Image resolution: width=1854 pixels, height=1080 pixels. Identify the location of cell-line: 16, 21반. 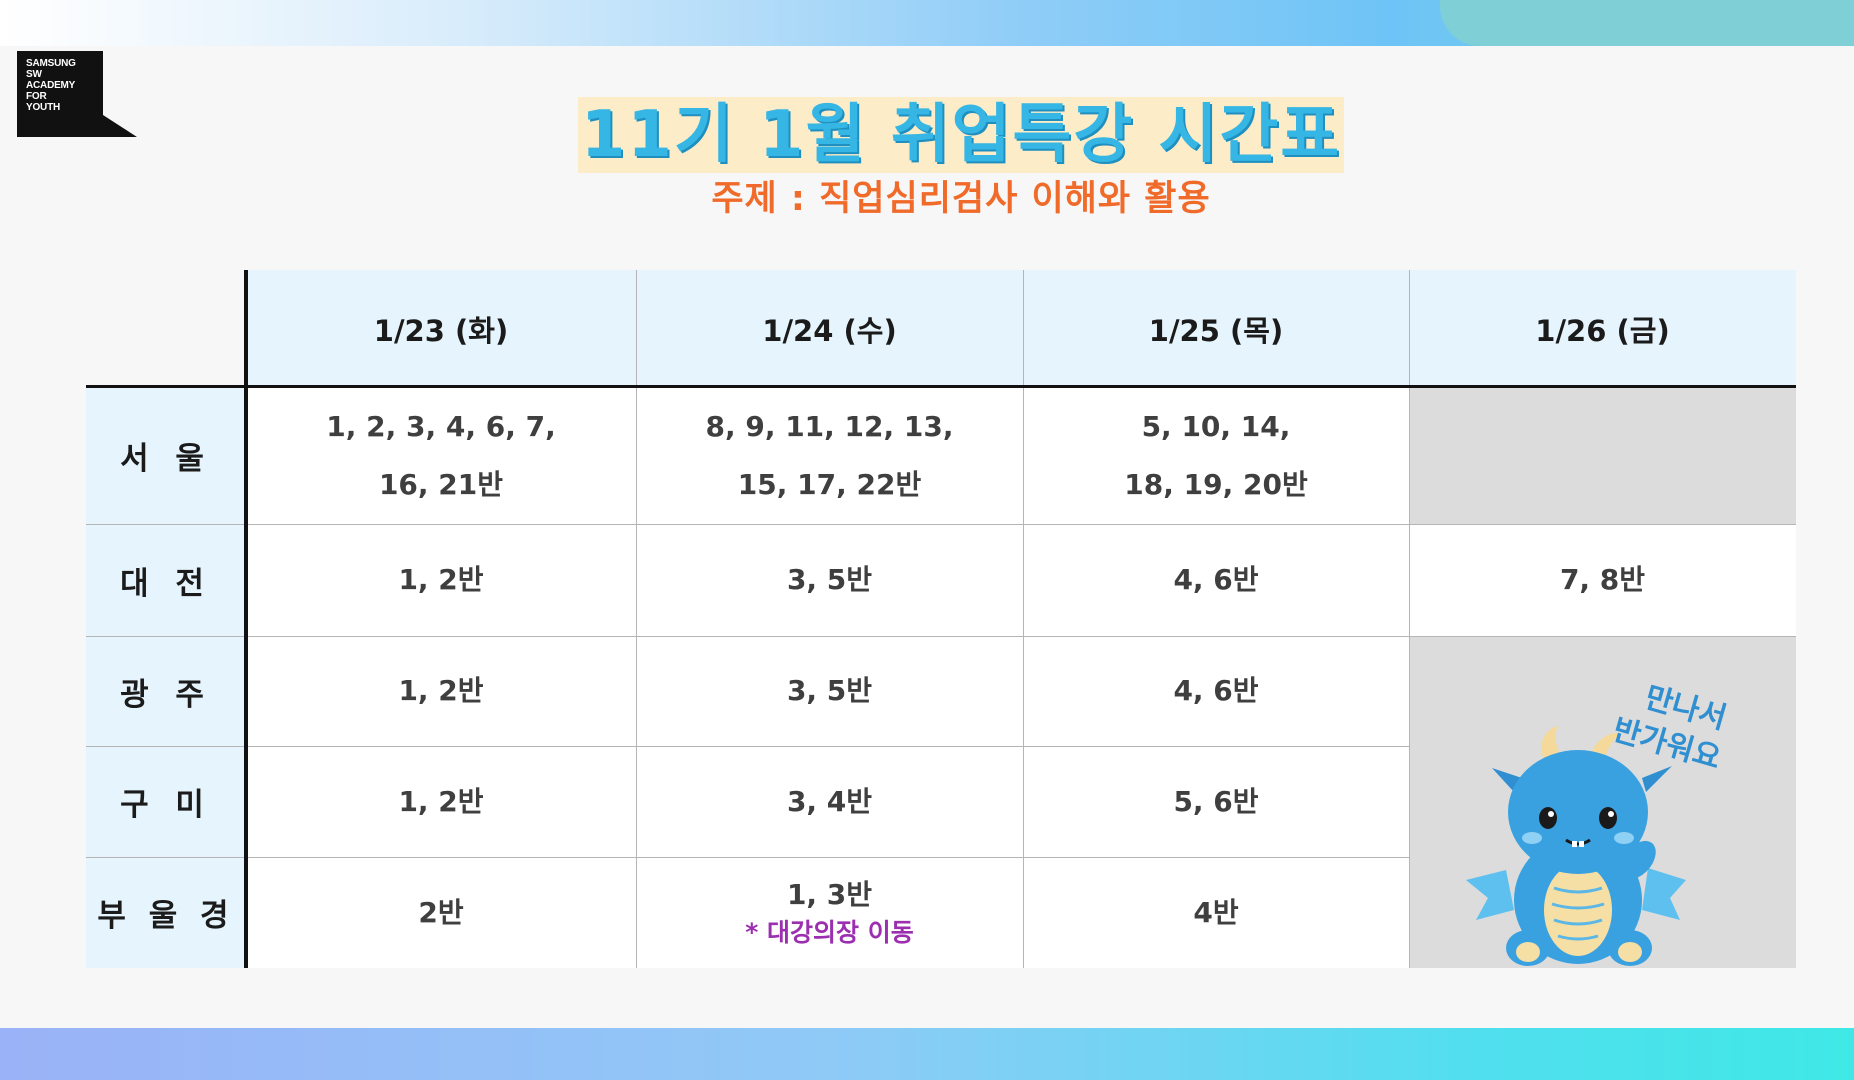
(441, 484).